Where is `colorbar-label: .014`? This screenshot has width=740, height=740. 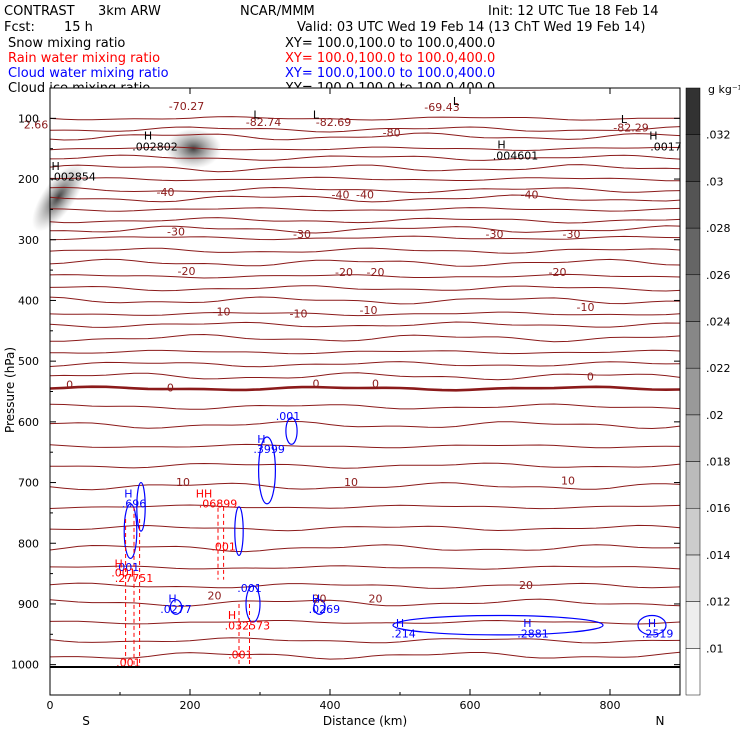
colorbar-label: .014 is located at coordinates (718, 555).